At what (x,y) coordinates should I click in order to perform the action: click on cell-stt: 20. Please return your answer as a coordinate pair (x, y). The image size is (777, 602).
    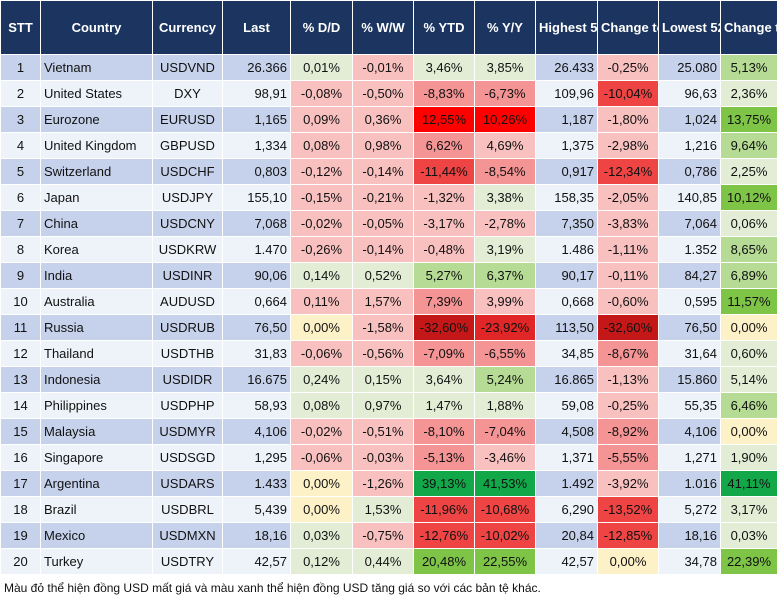
    Looking at the image, I should click on (20, 561).